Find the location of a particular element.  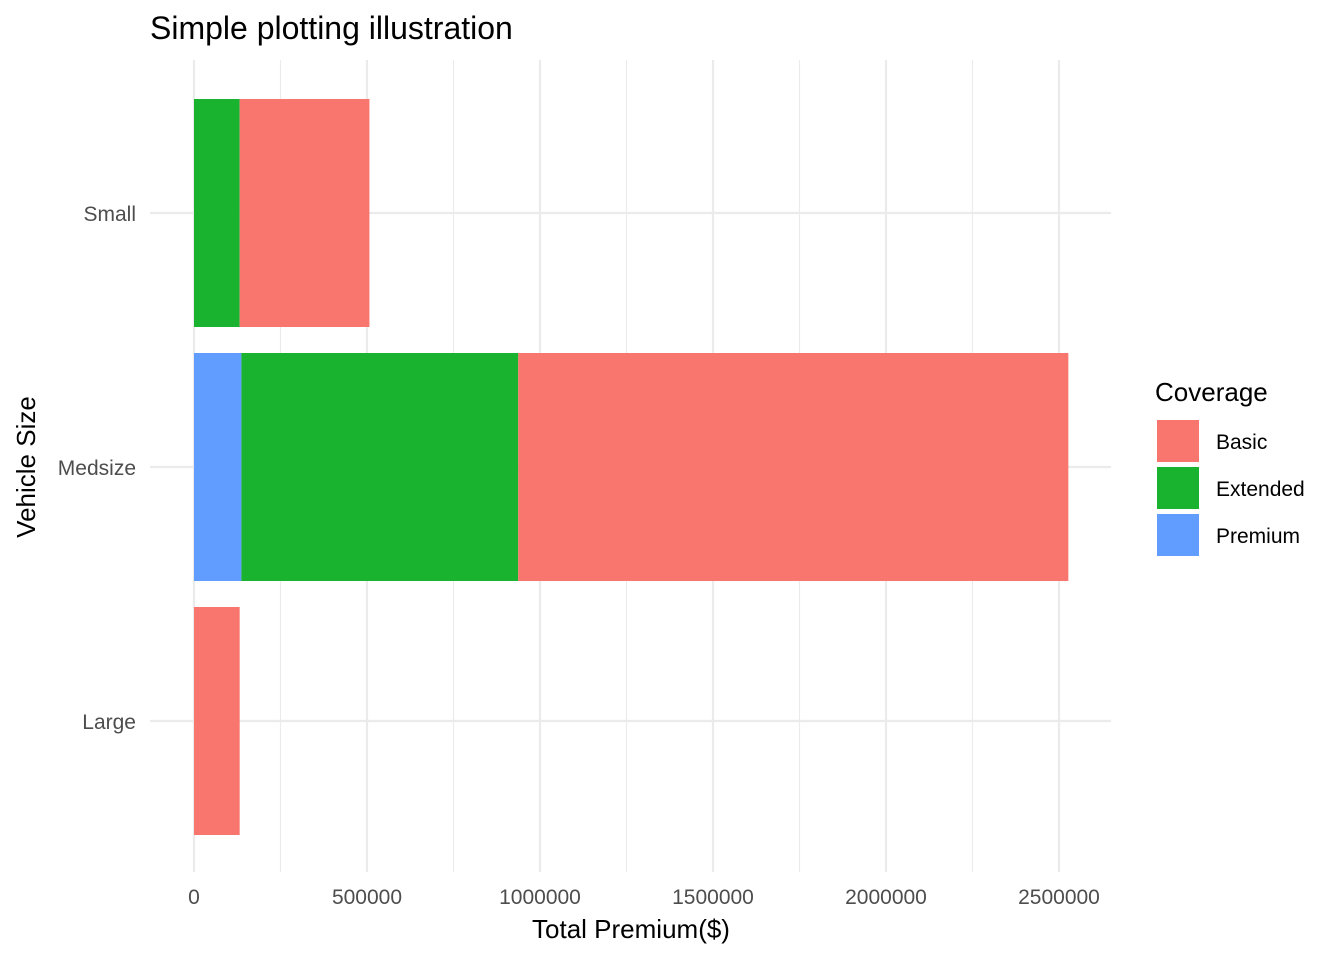

bar-small-basic is located at coordinates (304, 213).